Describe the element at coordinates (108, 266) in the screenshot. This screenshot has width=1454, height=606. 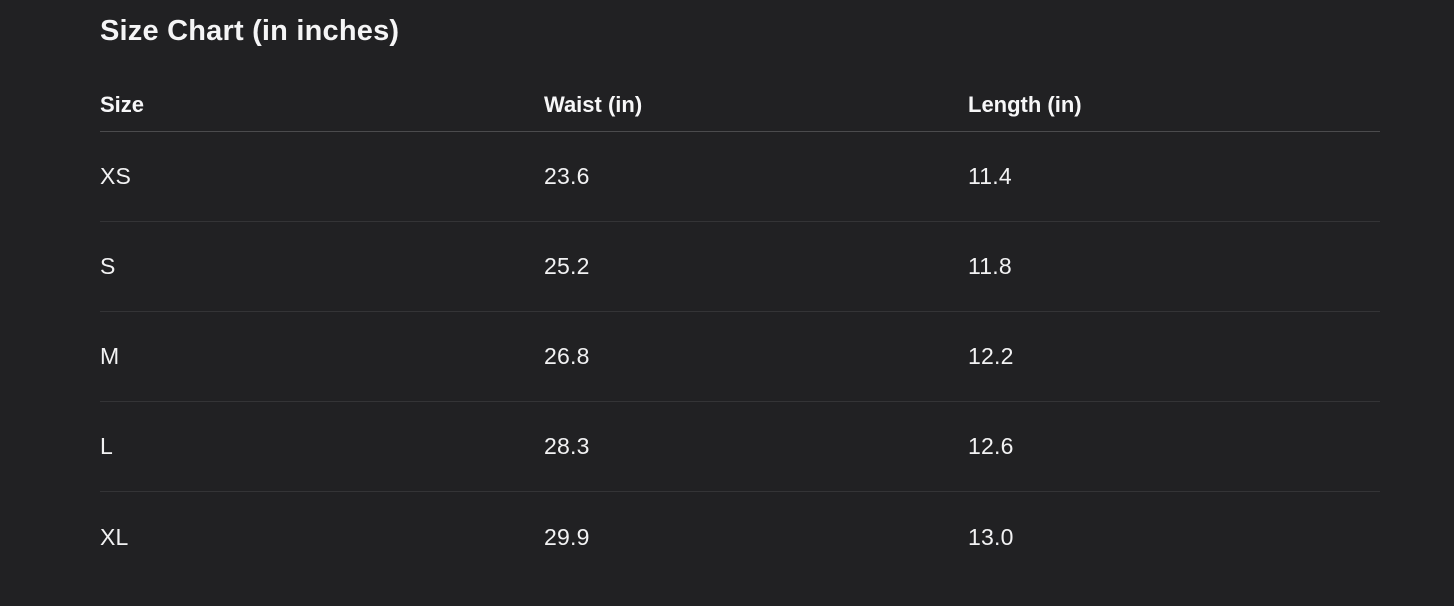
I see `cell-size: S` at that location.